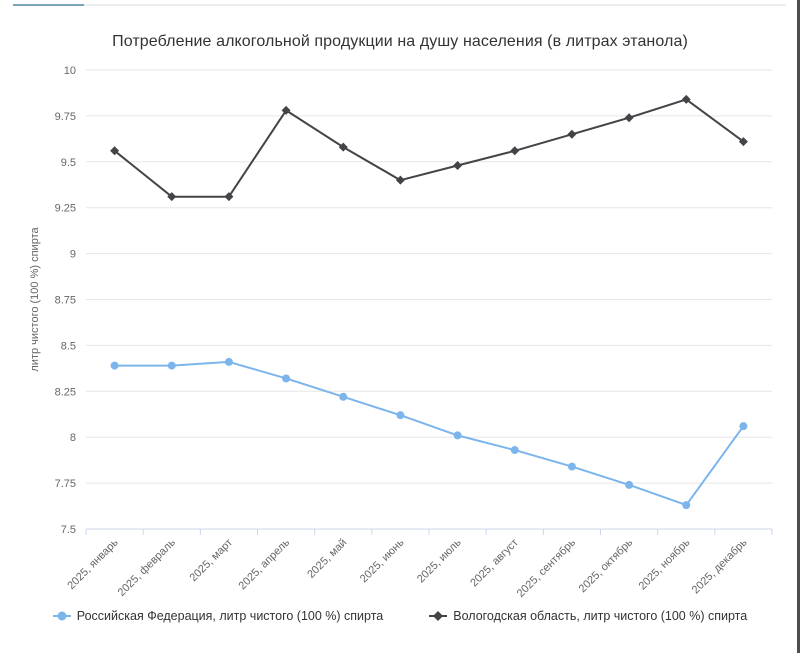 Image resolution: width=800 pixels, height=653 pixels. I want to click on x-tick-label: 2025, июнь, so click(382, 560).